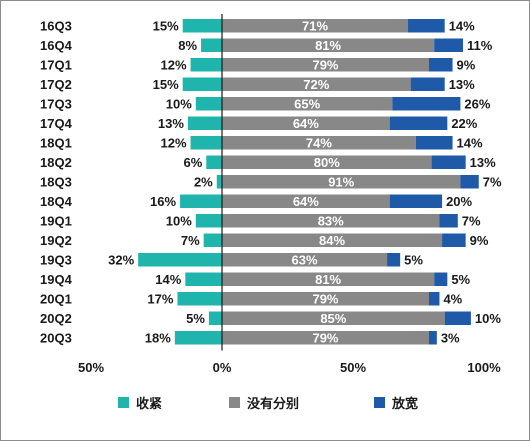 The image size is (530, 441). I want to click on legend-label: 放宽, so click(404, 404).